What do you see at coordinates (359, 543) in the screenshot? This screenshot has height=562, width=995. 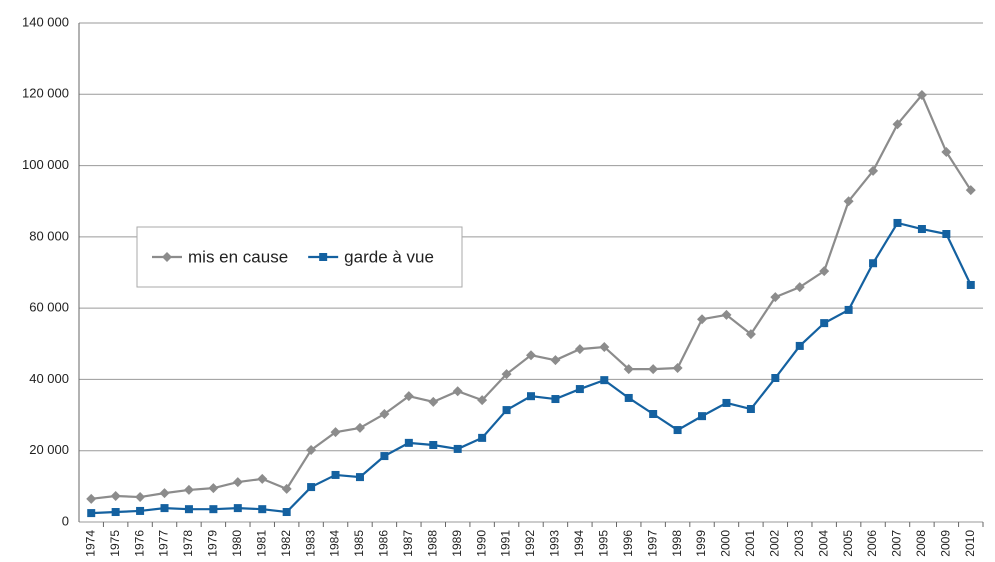 I see `x-tick-label: 1985` at bounding box center [359, 543].